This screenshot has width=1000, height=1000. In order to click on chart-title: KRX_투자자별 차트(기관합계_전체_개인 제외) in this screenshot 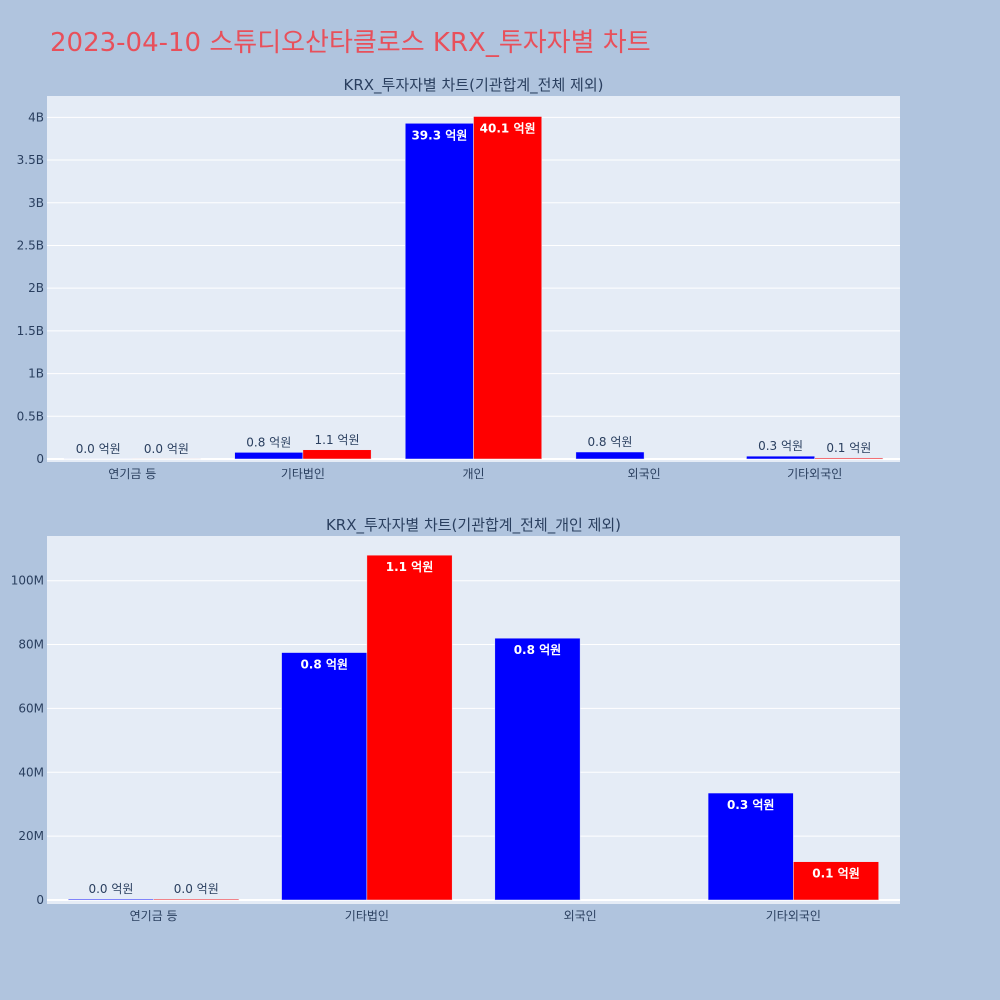, I will do `click(473, 525)`.